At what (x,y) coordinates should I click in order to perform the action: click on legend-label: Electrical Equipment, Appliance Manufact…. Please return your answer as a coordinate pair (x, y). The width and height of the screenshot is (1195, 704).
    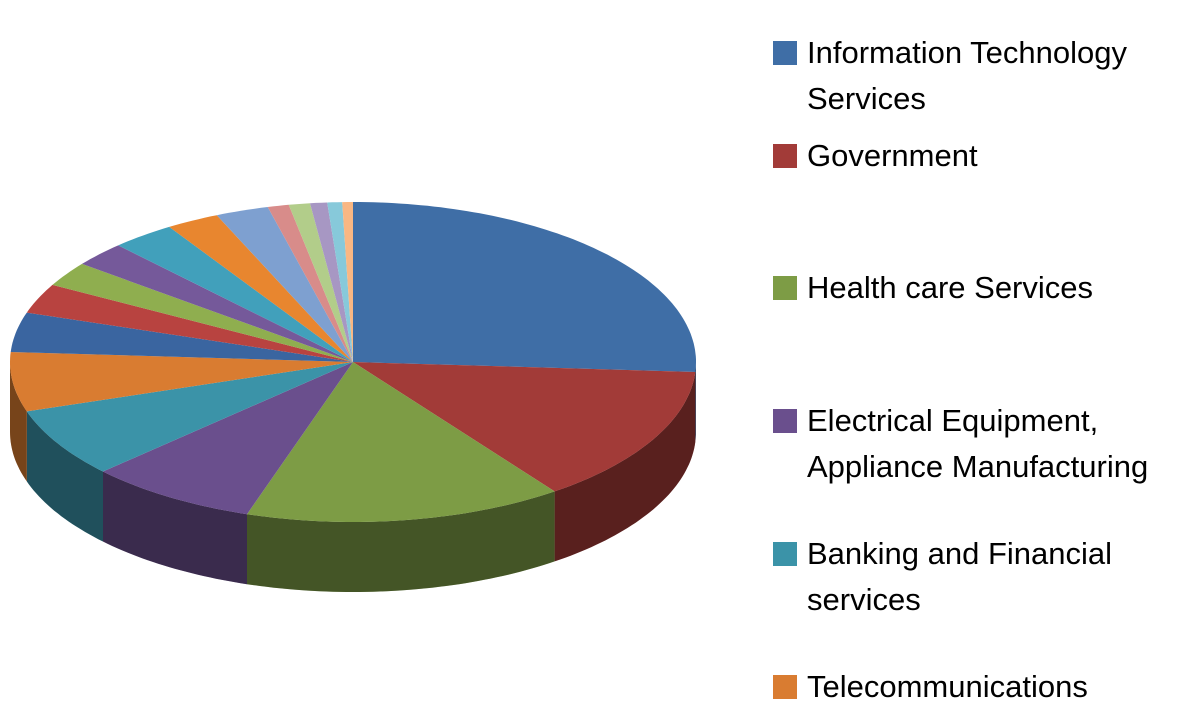
    Looking at the image, I should click on (978, 443).